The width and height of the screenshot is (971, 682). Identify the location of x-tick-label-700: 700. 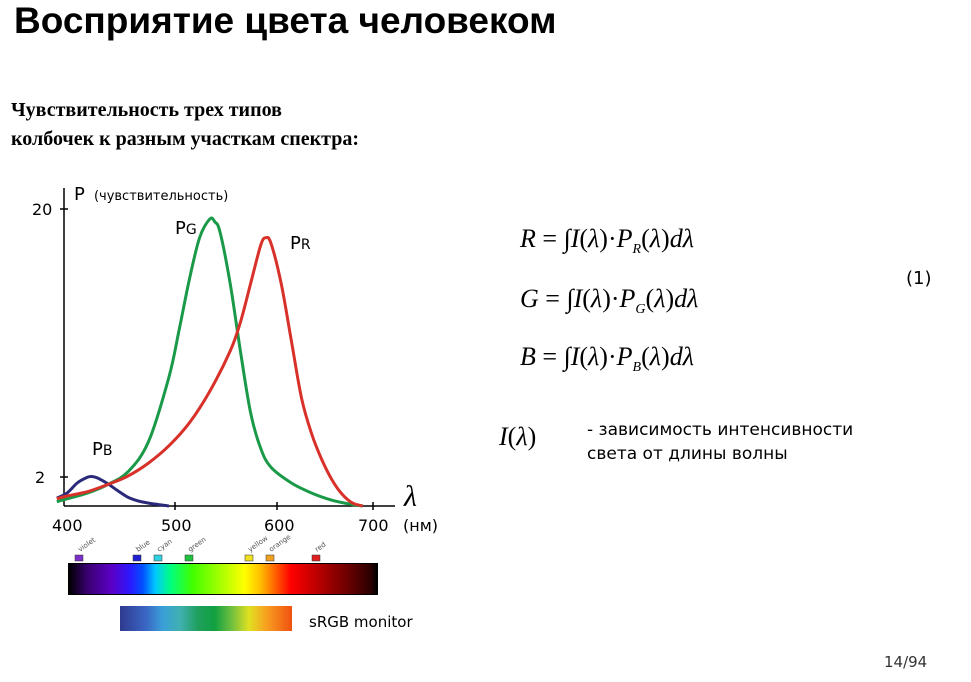
(373, 525).